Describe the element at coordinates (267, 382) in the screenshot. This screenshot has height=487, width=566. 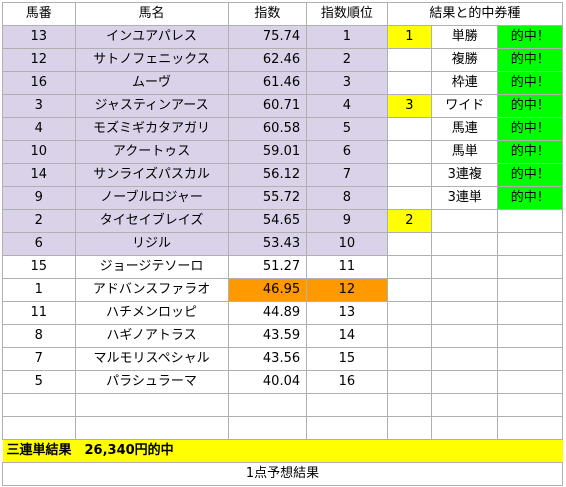
I see `cell-index: 40.04` at that location.